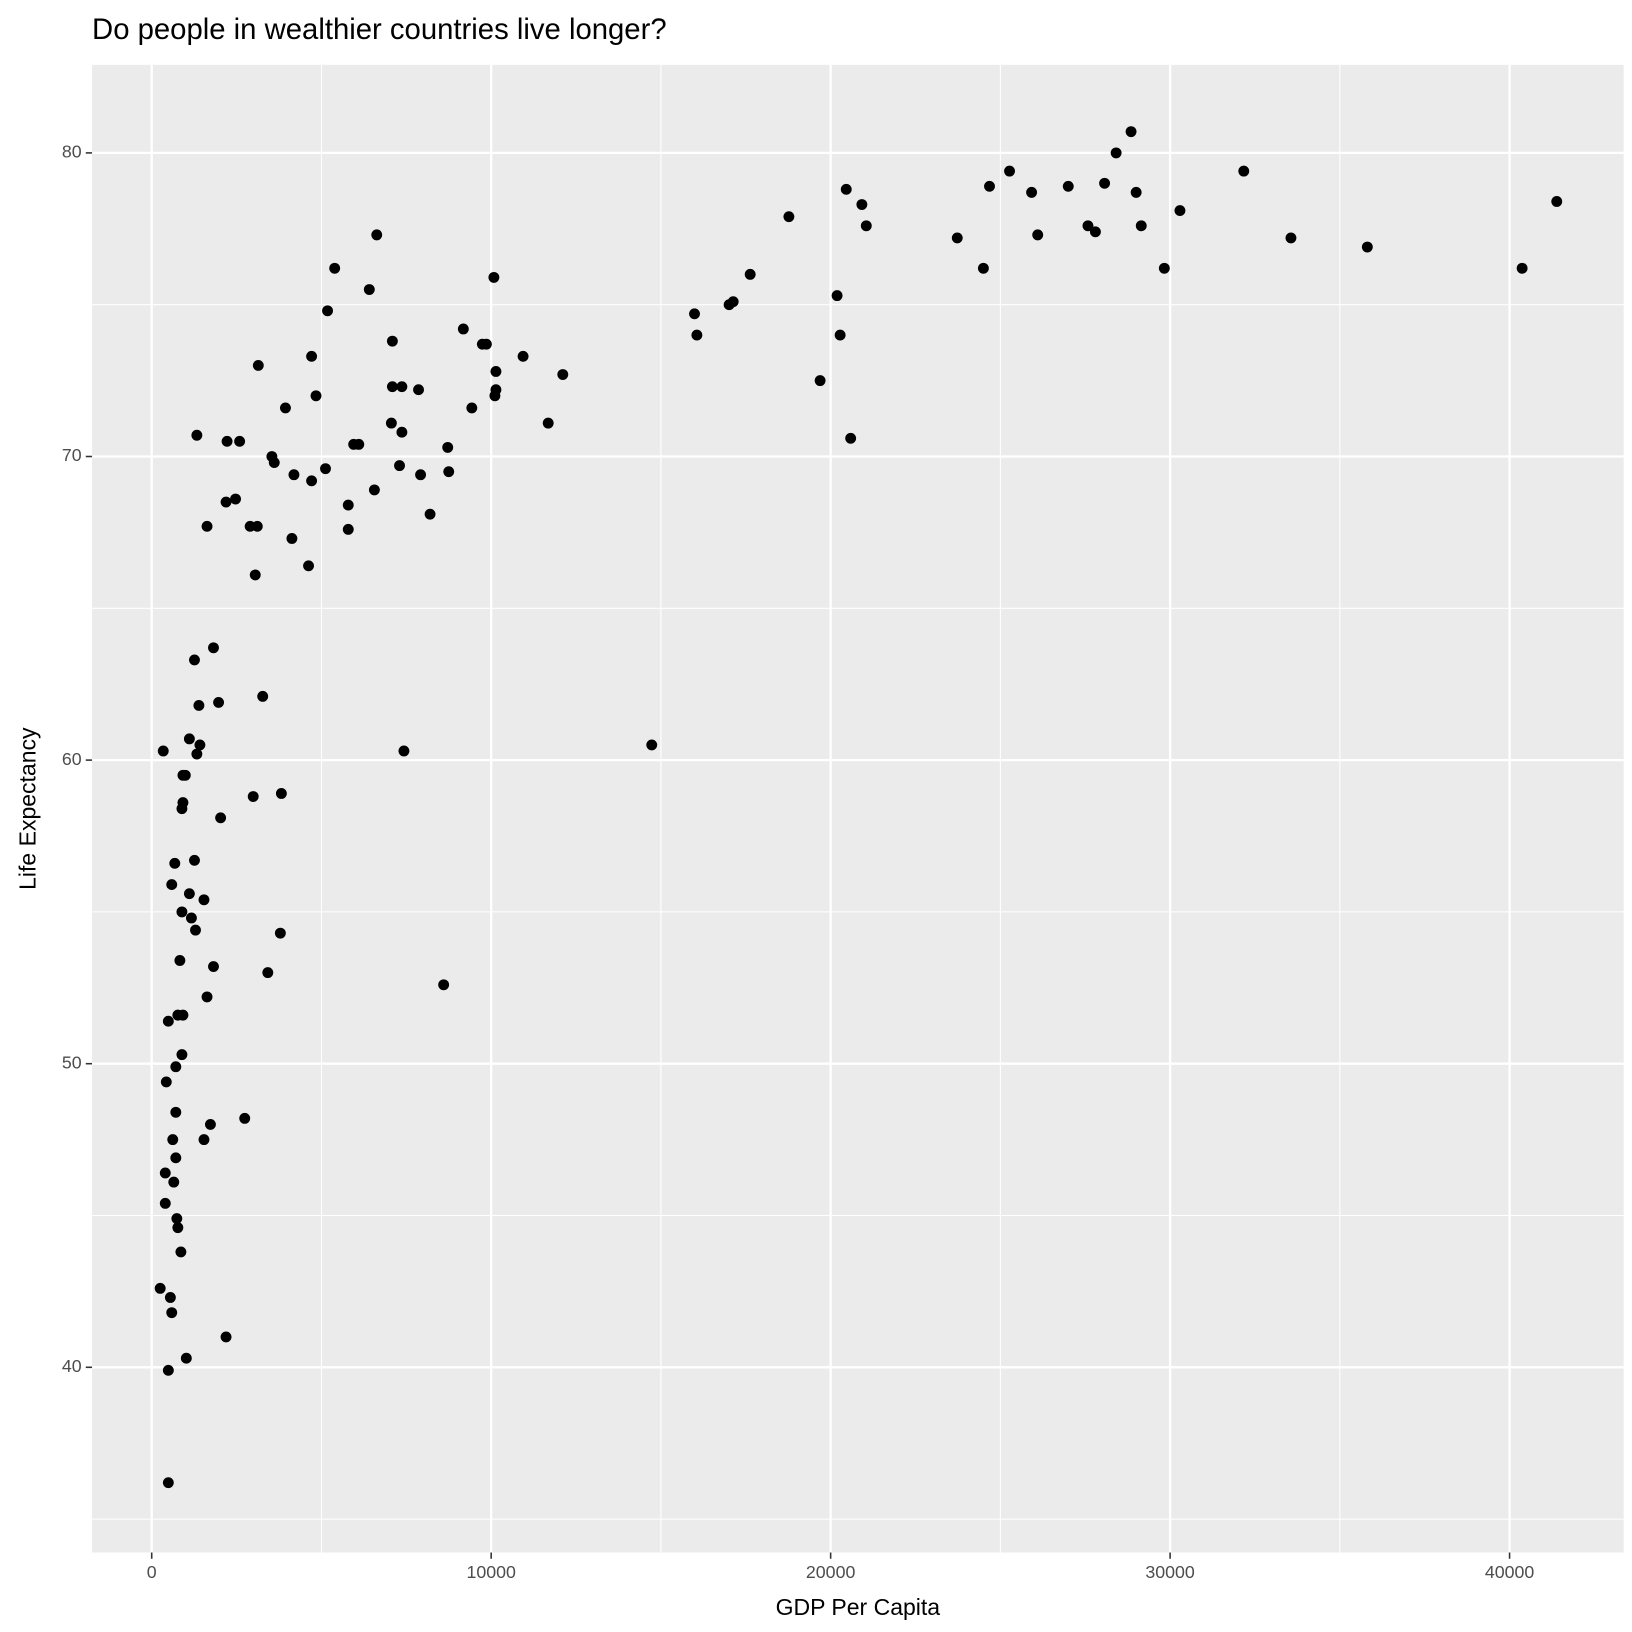 The width and height of the screenshot is (1632, 1632). What do you see at coordinates (72, 1062) in the screenshot?
I see `y-tick-label: 50` at bounding box center [72, 1062].